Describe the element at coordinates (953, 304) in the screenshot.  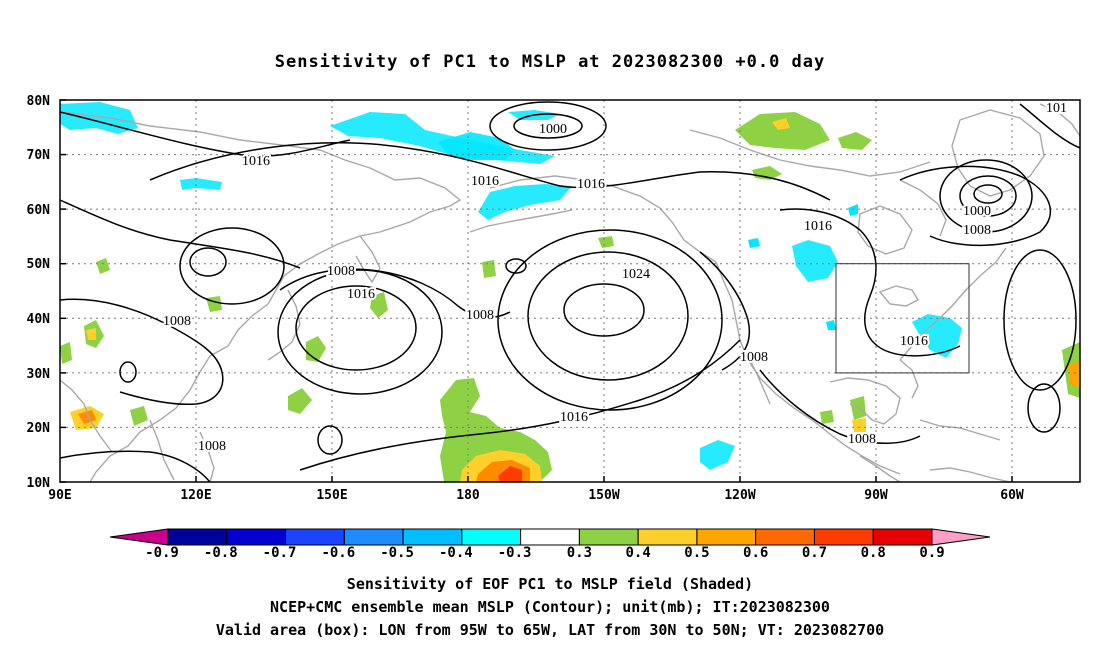
I see `coast-na-east` at that location.